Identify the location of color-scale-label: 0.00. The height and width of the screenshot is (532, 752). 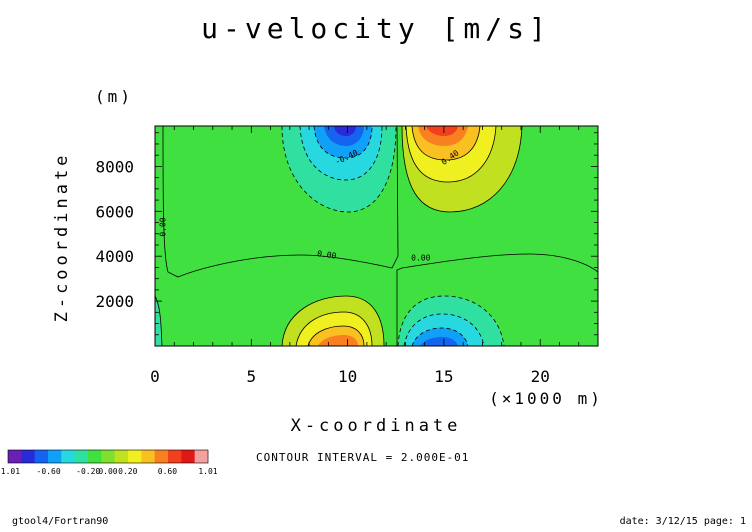
(107, 471).